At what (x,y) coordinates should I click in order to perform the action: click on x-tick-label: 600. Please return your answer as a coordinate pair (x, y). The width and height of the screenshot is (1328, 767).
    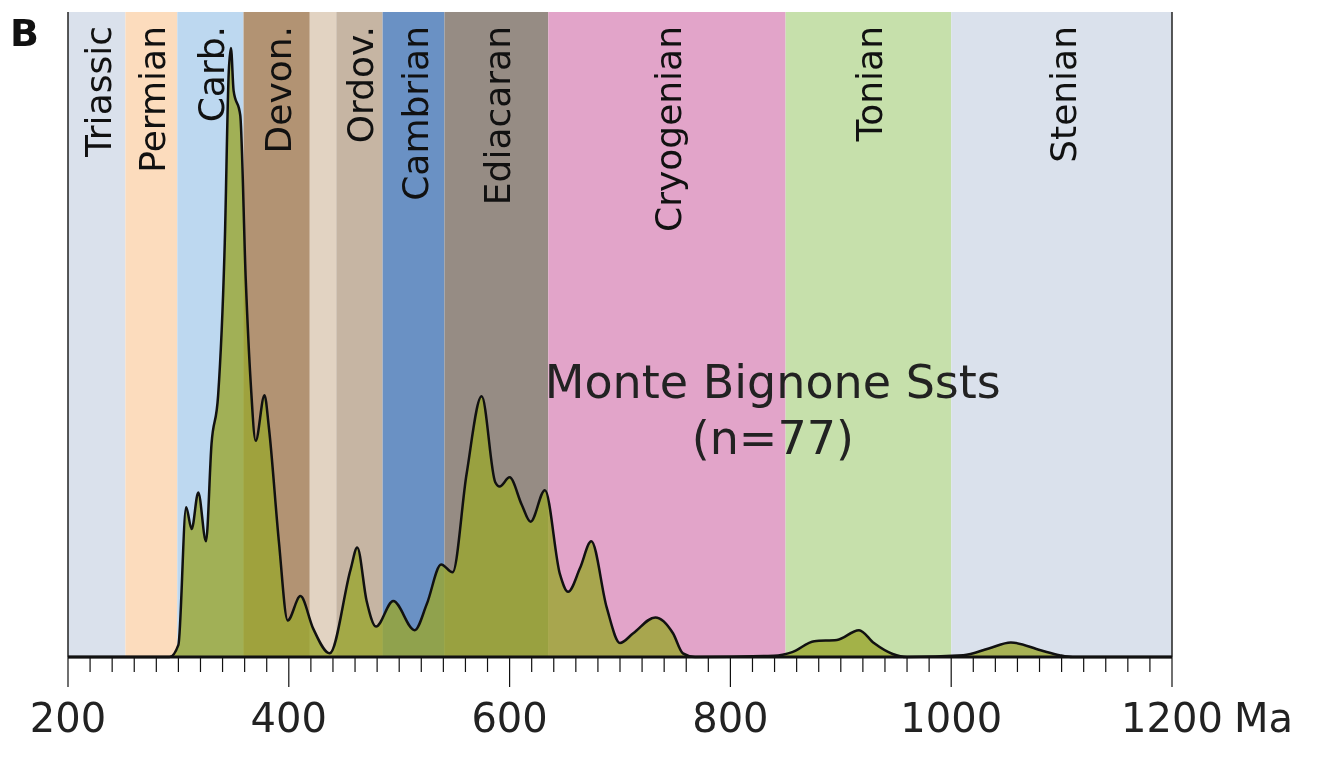
    Looking at the image, I should click on (509, 718).